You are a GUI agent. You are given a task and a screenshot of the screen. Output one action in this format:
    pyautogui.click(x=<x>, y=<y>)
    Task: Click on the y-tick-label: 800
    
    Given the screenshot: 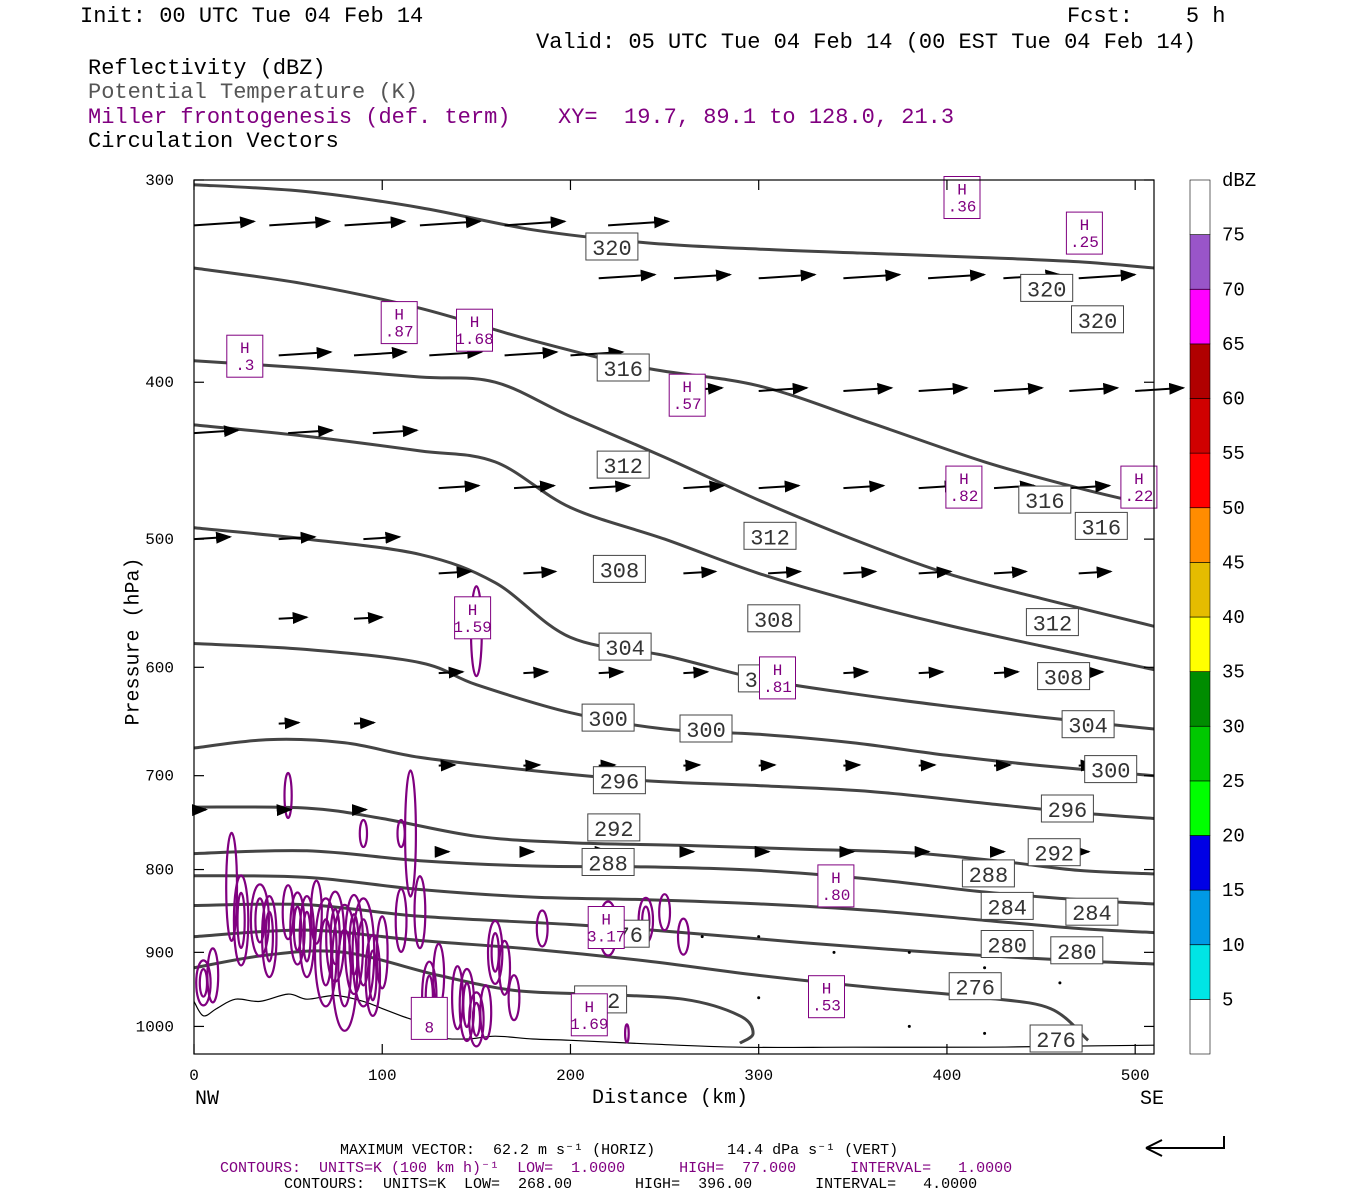 What is the action you would take?
    pyautogui.click(x=159, y=871)
    